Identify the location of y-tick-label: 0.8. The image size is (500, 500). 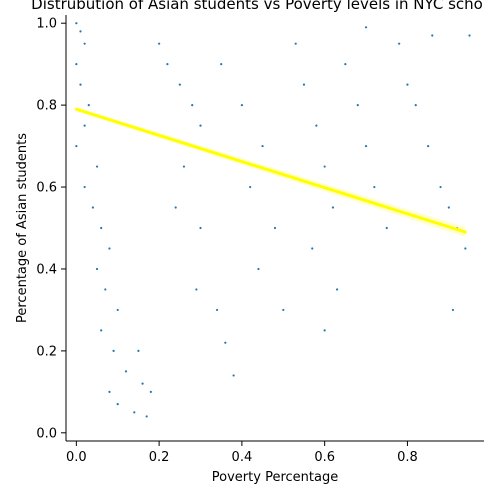
(46, 106).